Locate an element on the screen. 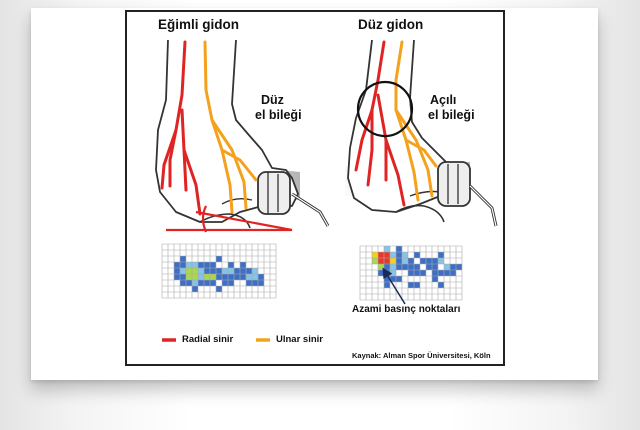  left-grip is located at coordinates (274, 193).